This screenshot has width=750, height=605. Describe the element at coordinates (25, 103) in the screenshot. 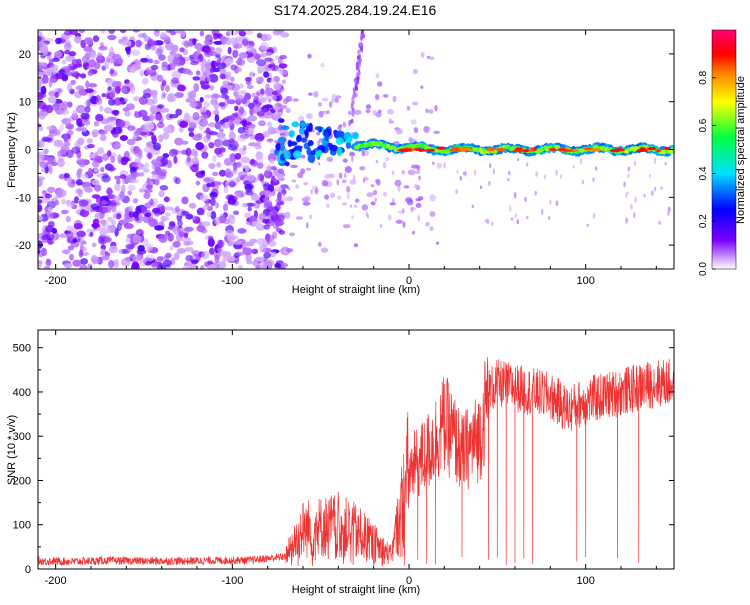

I see `spectrogram-y-tick-label: 10` at that location.